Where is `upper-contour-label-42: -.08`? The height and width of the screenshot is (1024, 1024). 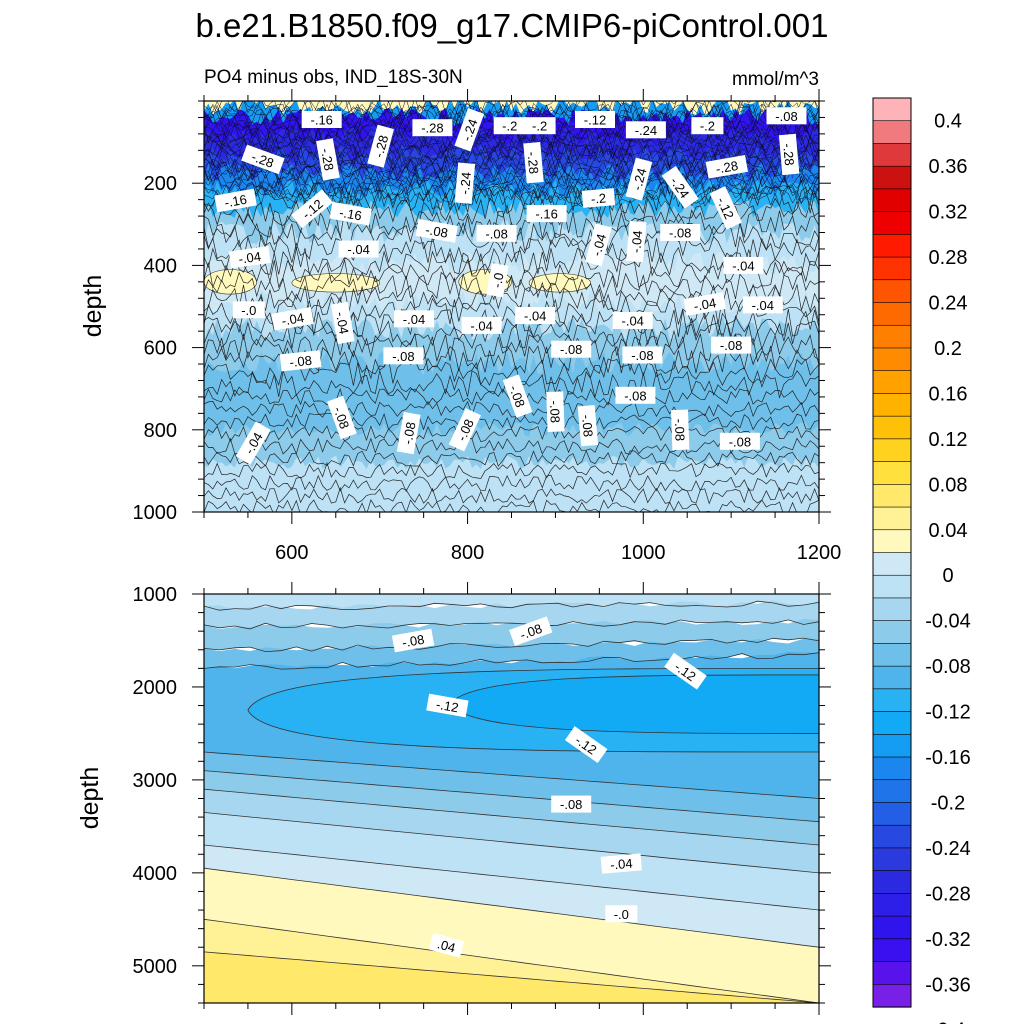
upper-contour-label-42: -.08 is located at coordinates (642, 355).